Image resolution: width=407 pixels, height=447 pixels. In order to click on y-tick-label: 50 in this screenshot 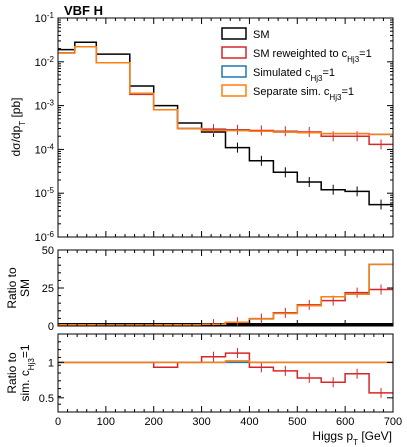, I will do `click(48, 251)`.